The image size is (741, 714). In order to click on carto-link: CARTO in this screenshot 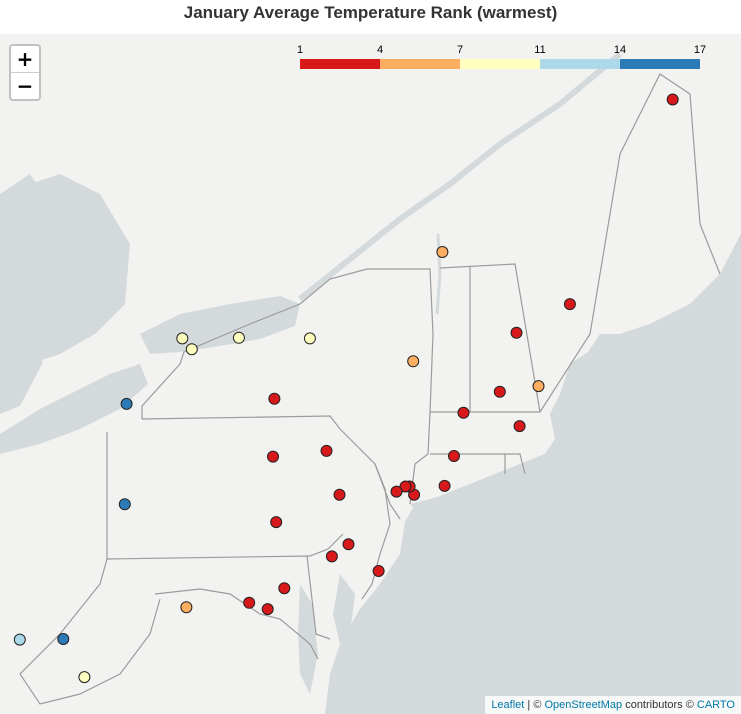, I will do `click(715, 705)`.